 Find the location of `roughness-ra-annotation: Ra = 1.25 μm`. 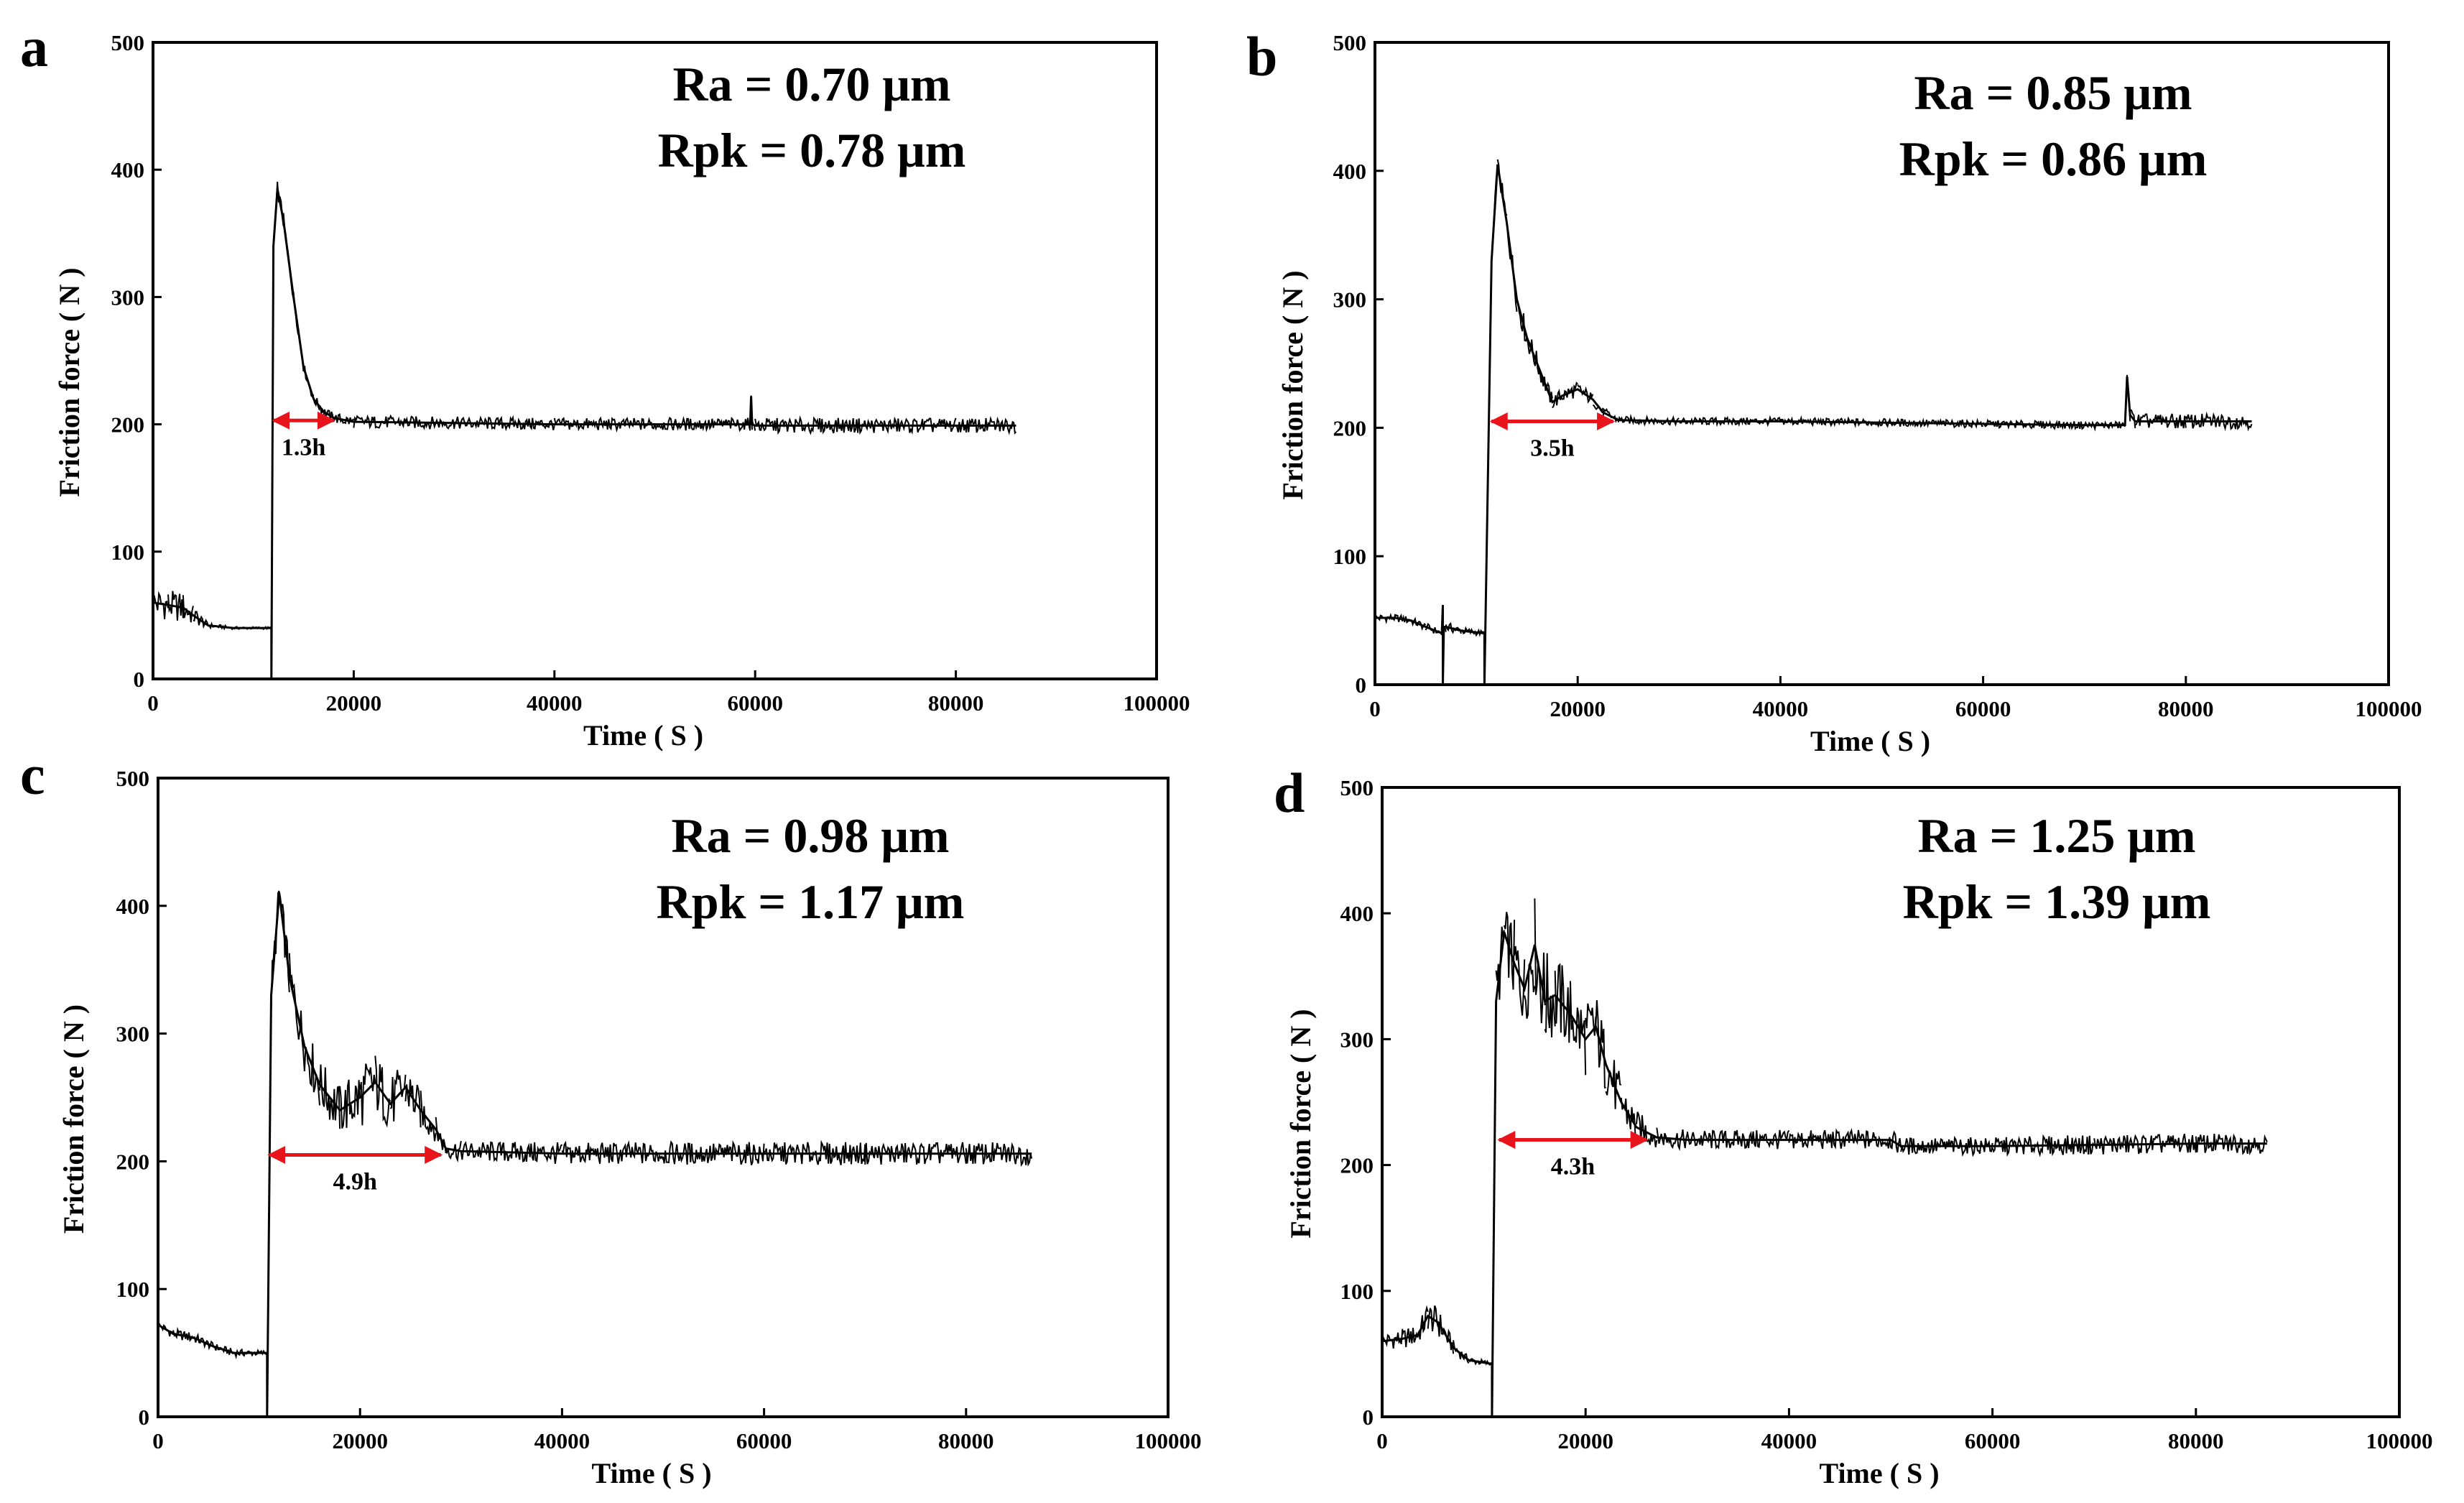

roughness-ra-annotation: Ra = 1.25 μm is located at coordinates (2056, 835).